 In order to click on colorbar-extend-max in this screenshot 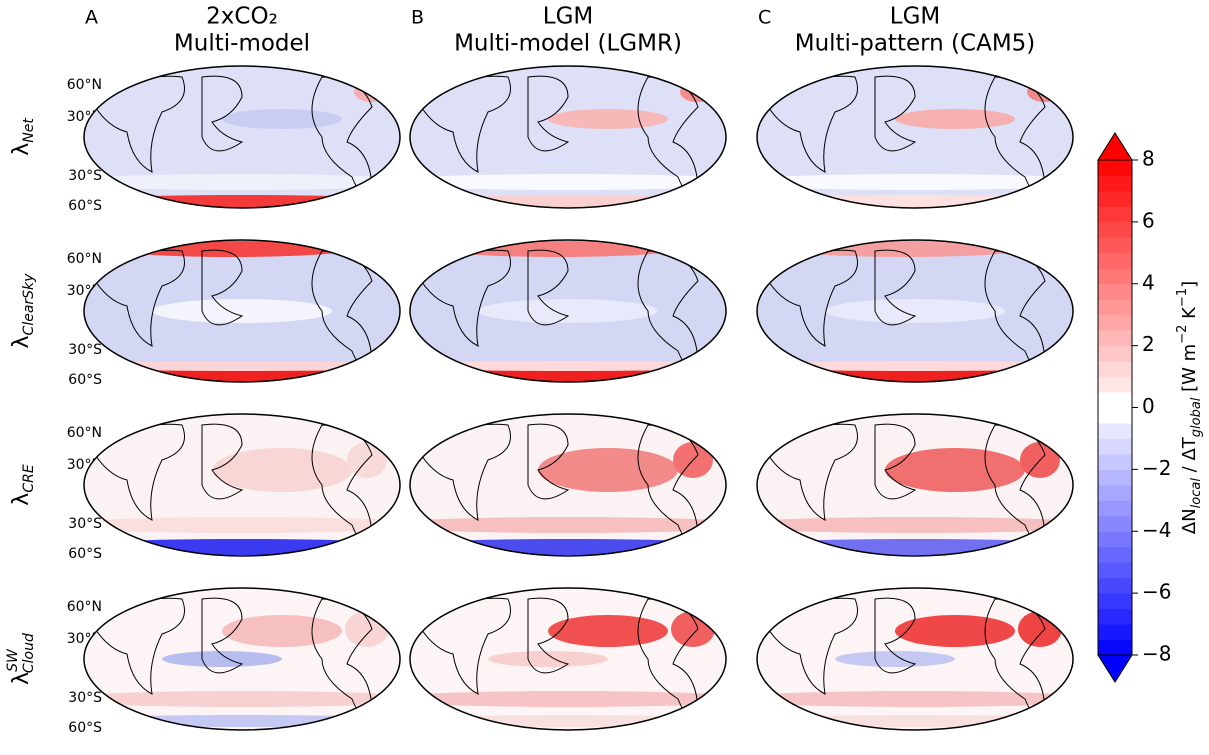, I will do `click(1115, 146)`.